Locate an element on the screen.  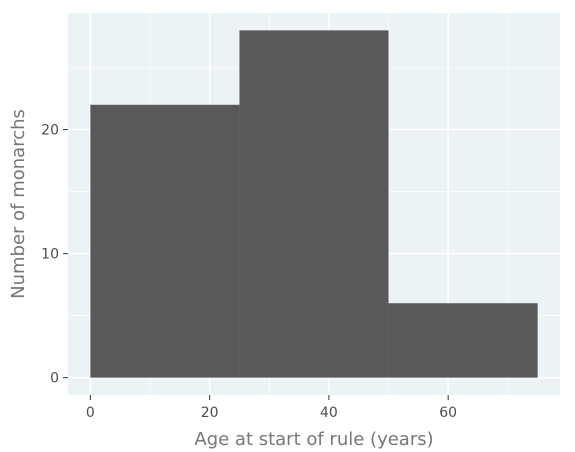
y-axis-title: Number of monarchs is located at coordinates (18, 204).